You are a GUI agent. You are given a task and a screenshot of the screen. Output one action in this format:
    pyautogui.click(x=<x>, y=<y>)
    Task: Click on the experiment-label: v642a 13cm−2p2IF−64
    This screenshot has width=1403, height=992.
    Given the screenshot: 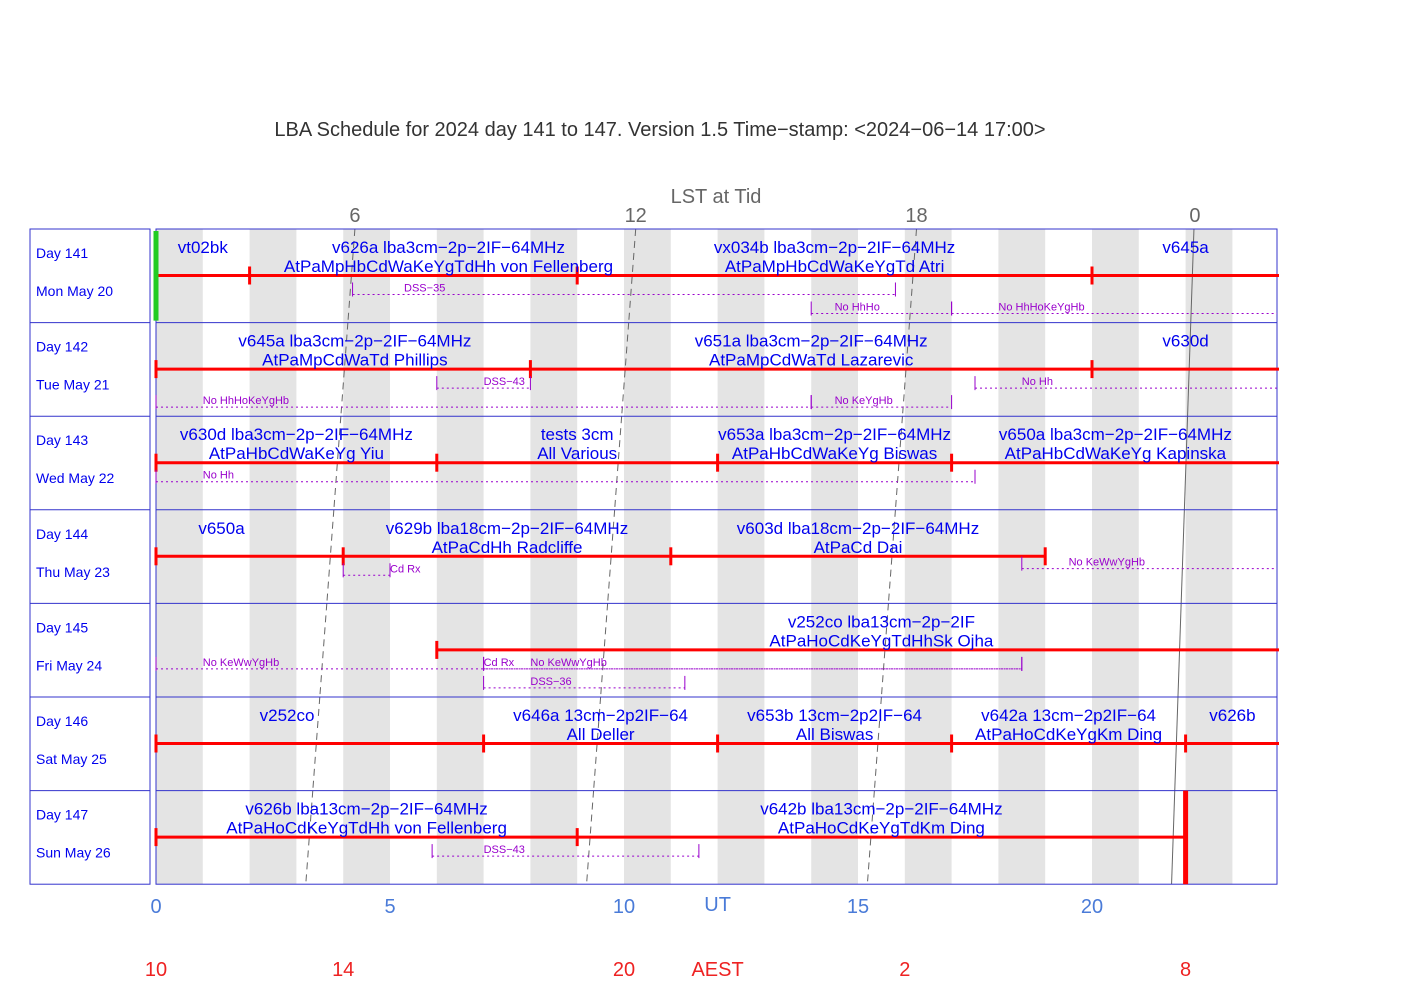 What is the action you would take?
    pyautogui.click(x=1068, y=715)
    